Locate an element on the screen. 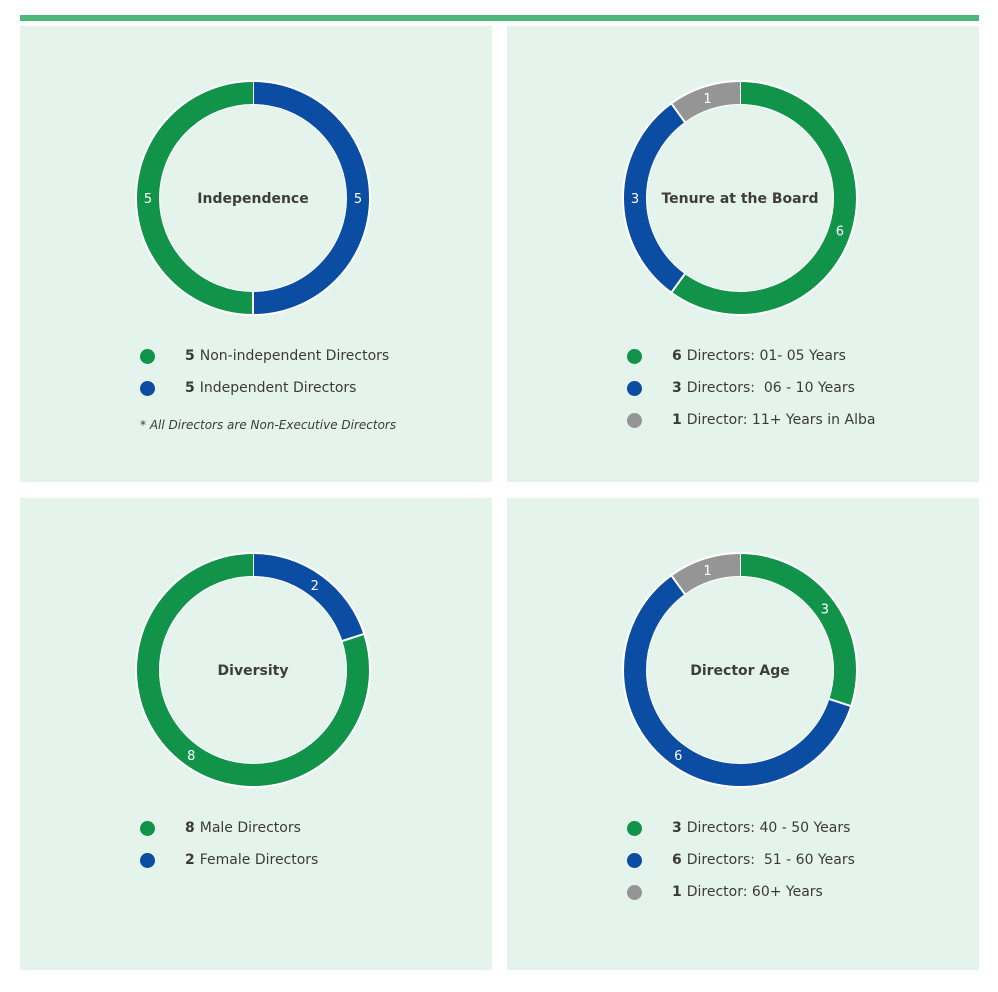  tenure-legend-count: 6 is located at coordinates (677, 356).